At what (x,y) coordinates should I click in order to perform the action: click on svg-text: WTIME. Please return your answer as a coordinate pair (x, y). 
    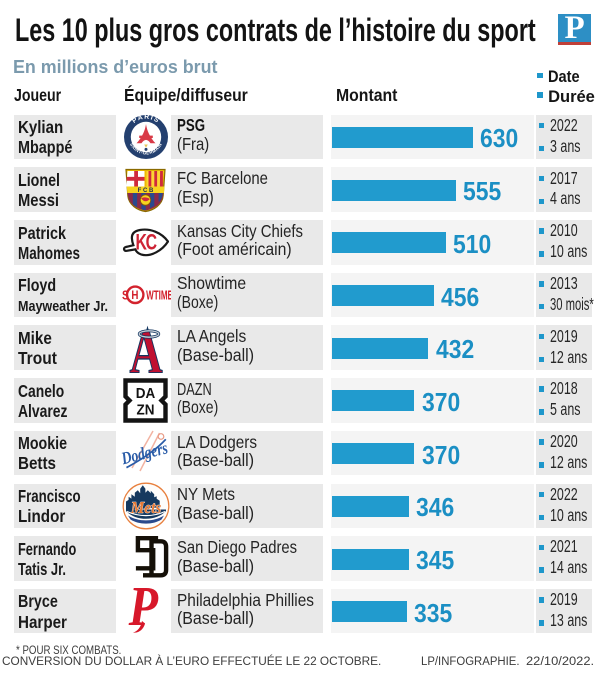
    Looking at the image, I should click on (158, 295).